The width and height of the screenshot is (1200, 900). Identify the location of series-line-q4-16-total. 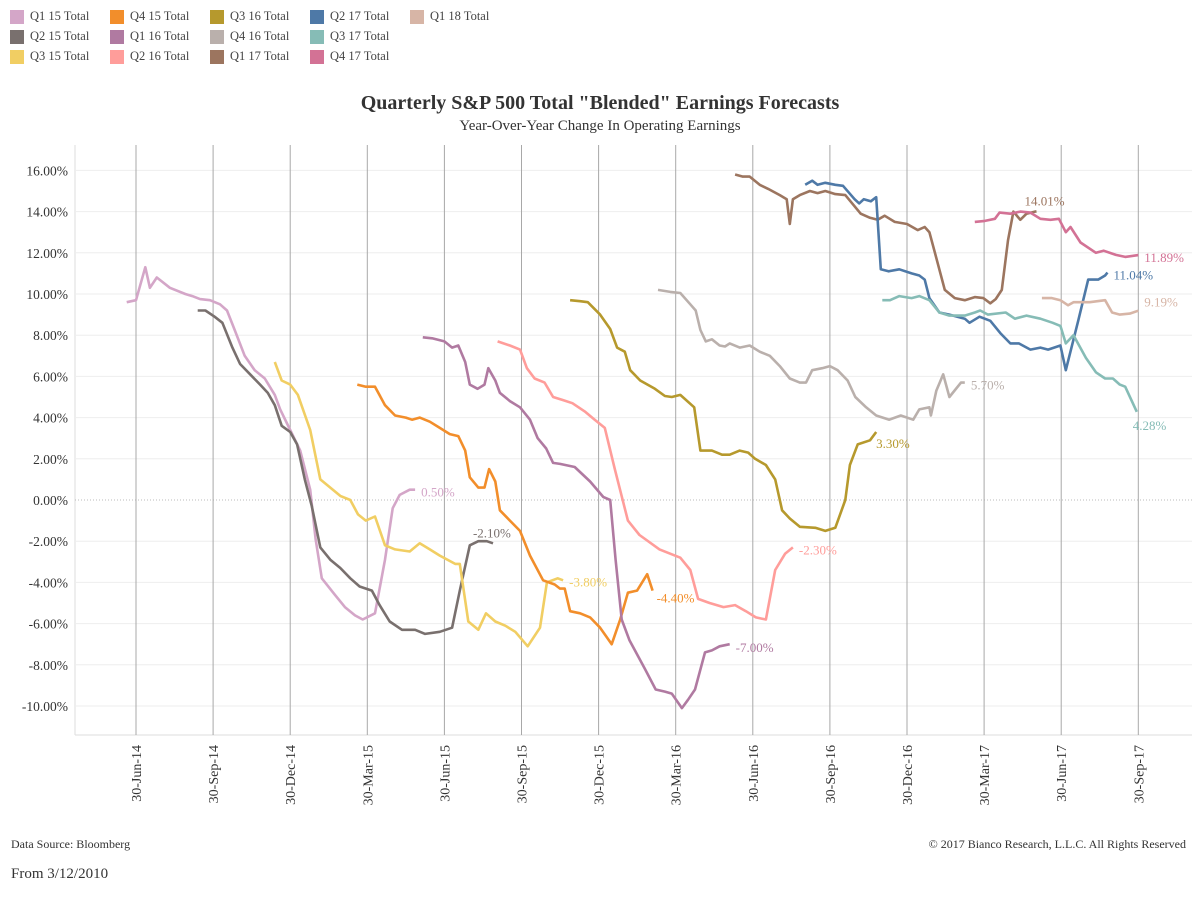
(811, 354).